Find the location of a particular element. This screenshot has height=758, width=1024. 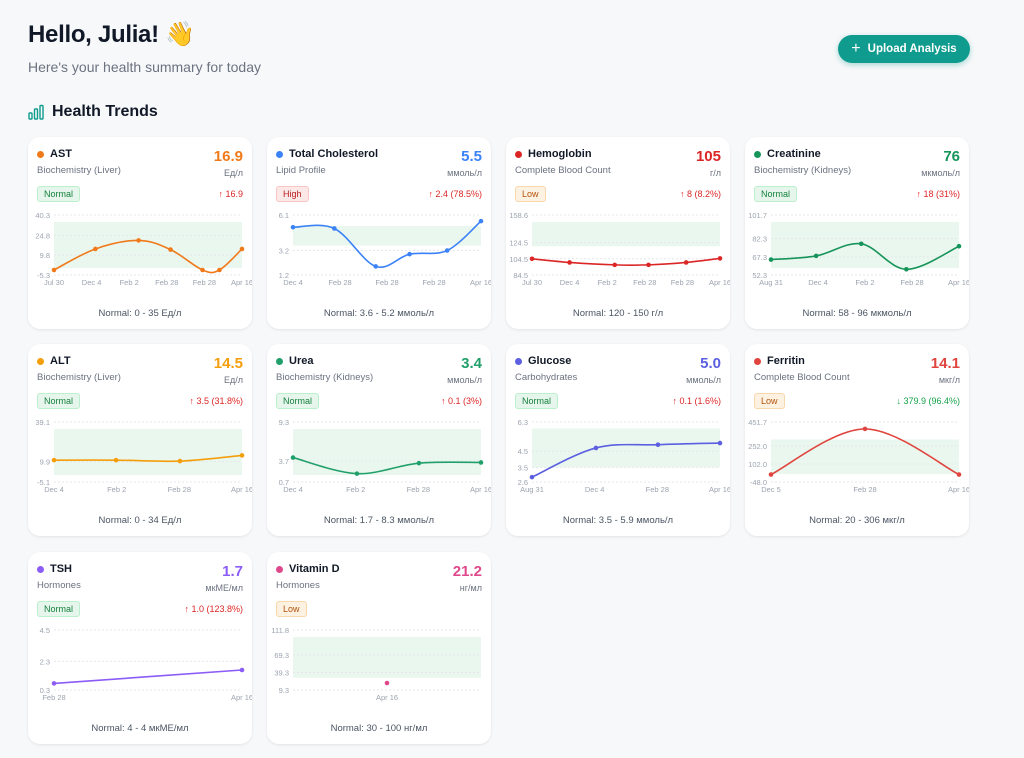

greeting-title: Hello, Julia! 👋 is located at coordinates (144, 34).